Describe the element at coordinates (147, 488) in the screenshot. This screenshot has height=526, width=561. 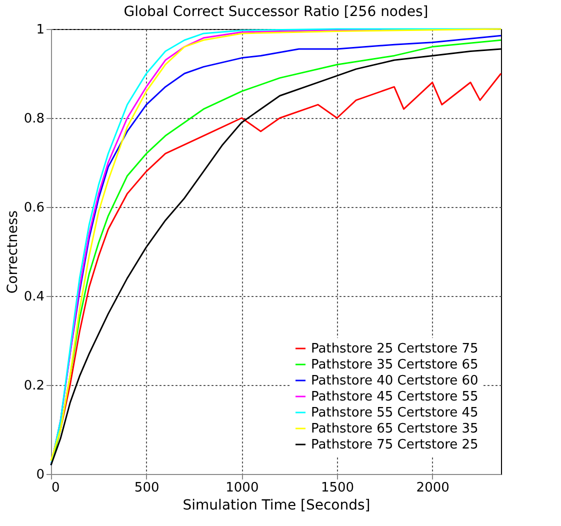
I see `x-tick-label: 500` at that location.